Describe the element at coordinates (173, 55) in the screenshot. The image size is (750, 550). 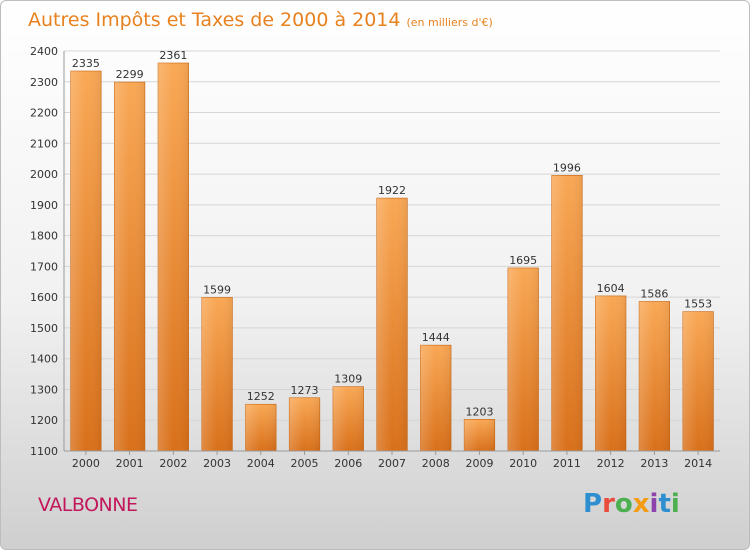
I see `data-label: 2361` at that location.